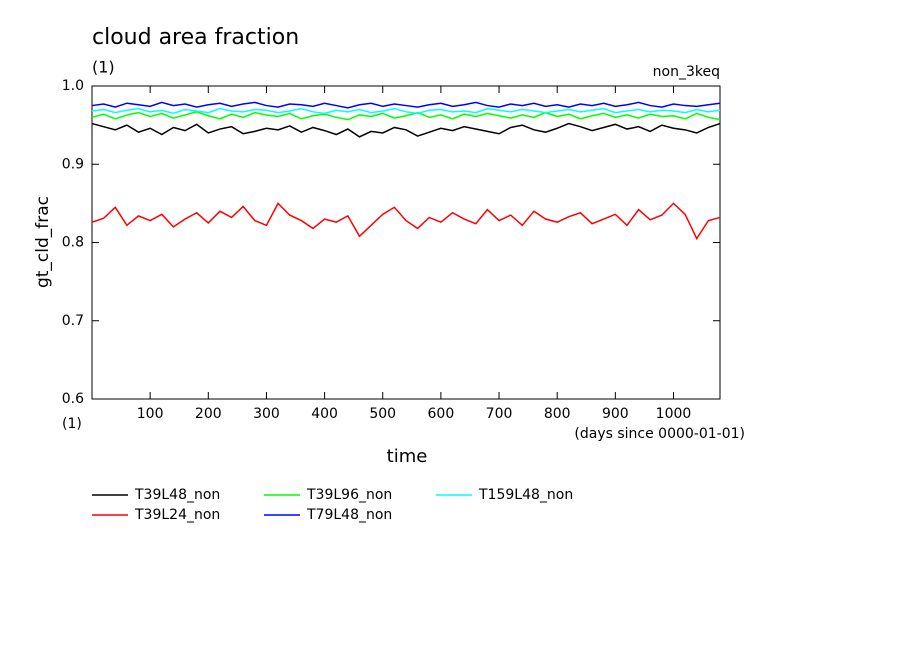  What do you see at coordinates (177, 515) in the screenshot?
I see `legend-label: T39L24_non` at bounding box center [177, 515].